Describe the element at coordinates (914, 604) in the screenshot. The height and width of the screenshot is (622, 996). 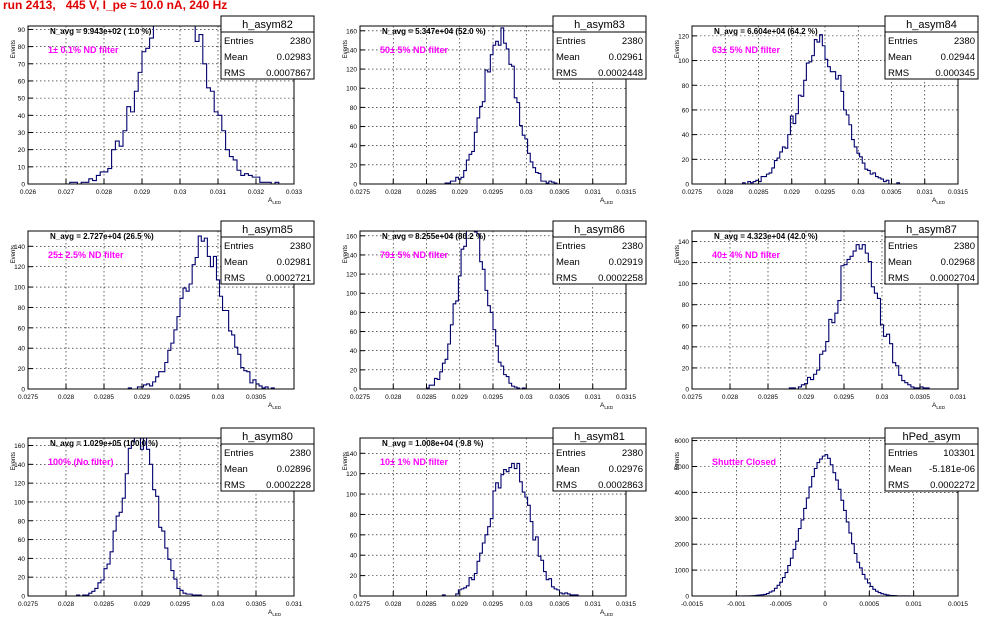
I see `x-tick-label: 0.001` at that location.